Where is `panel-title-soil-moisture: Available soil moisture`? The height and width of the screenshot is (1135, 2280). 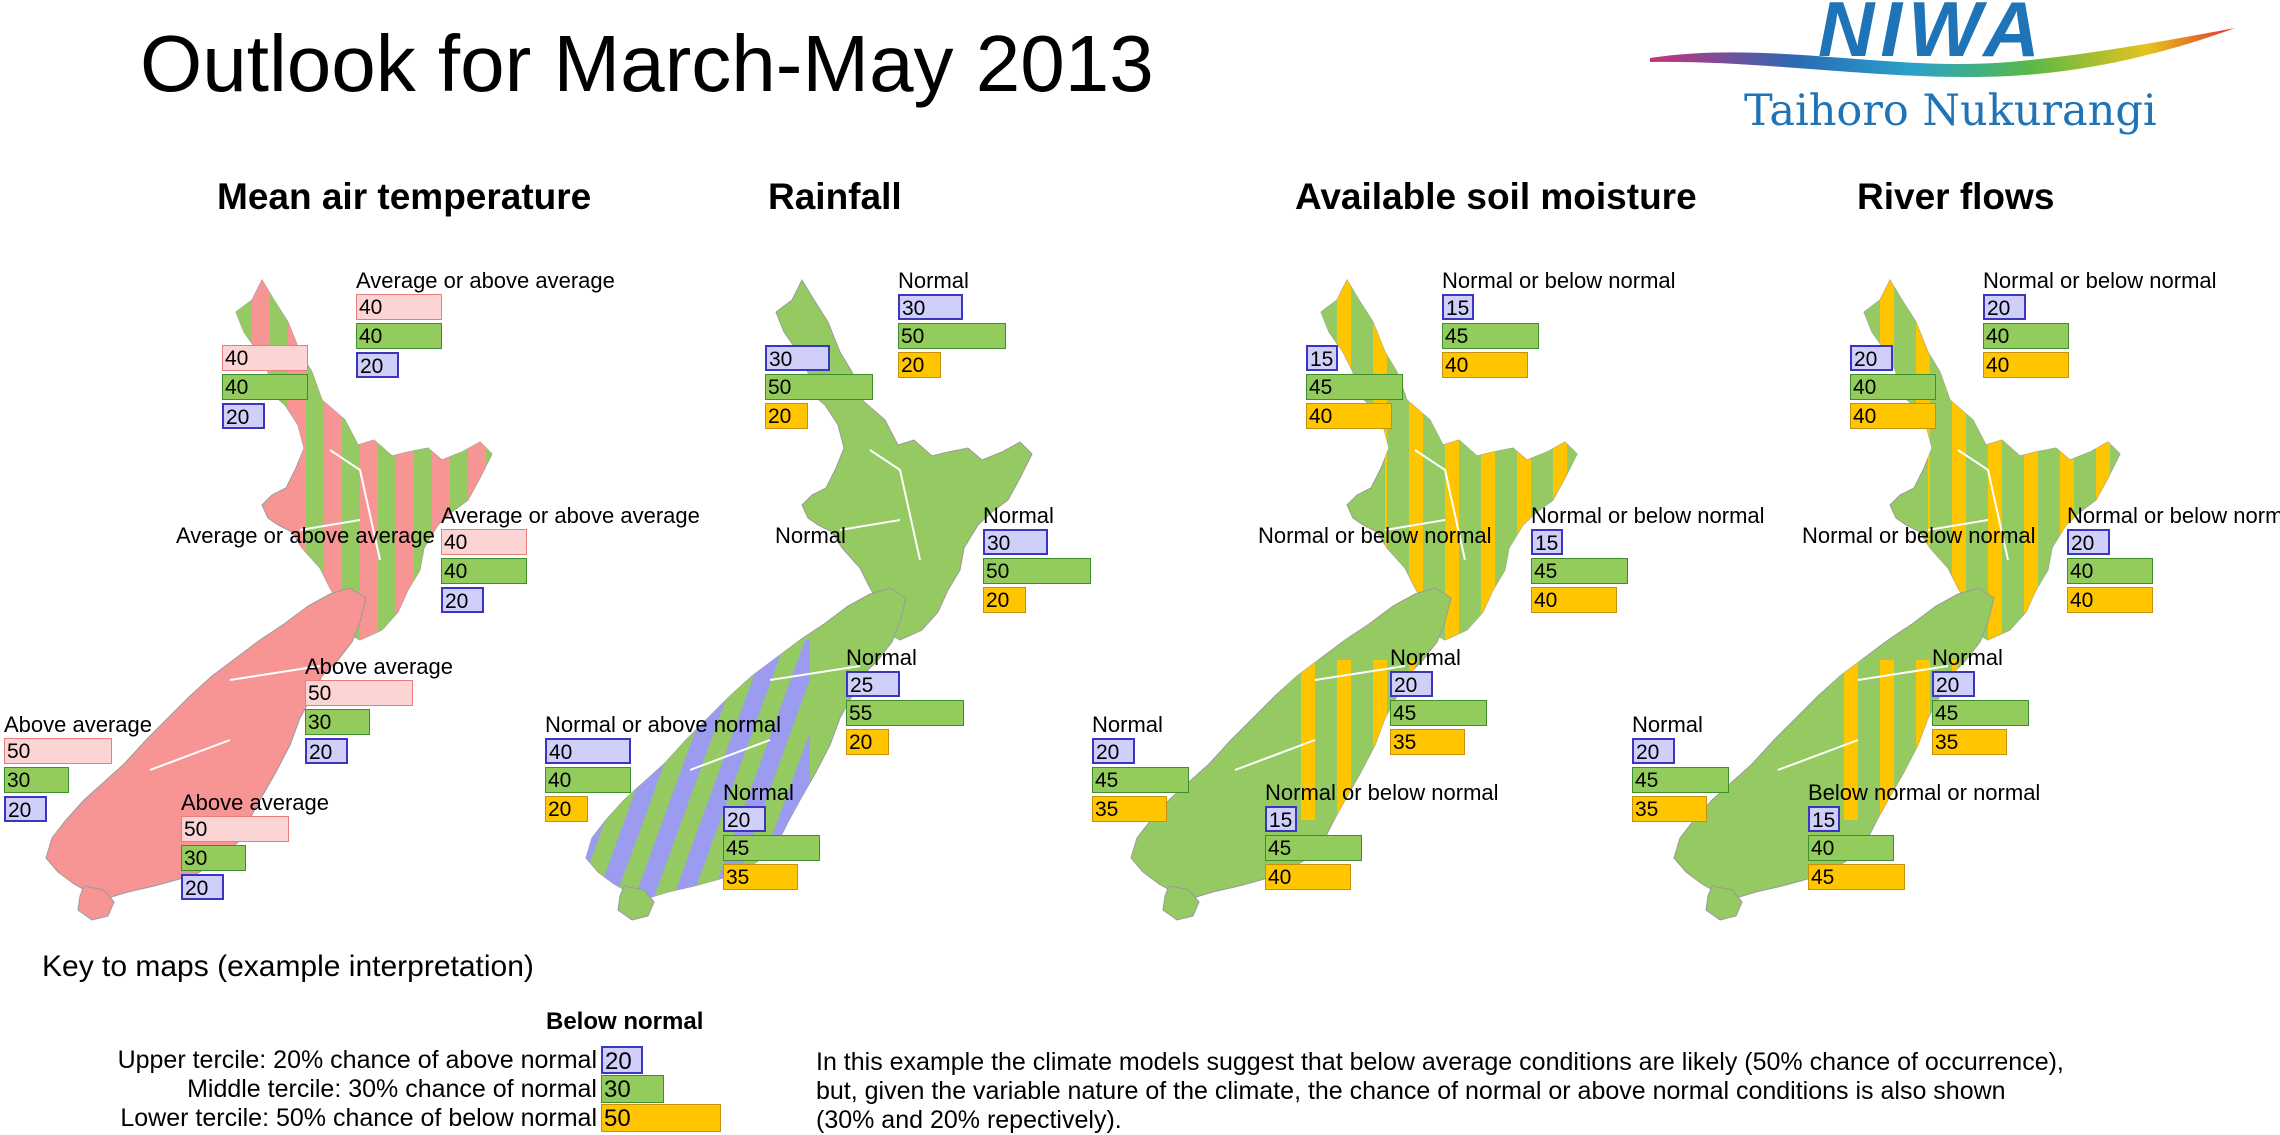 panel-title-soil-moisture: Available soil moisture is located at coordinates (1496, 196).